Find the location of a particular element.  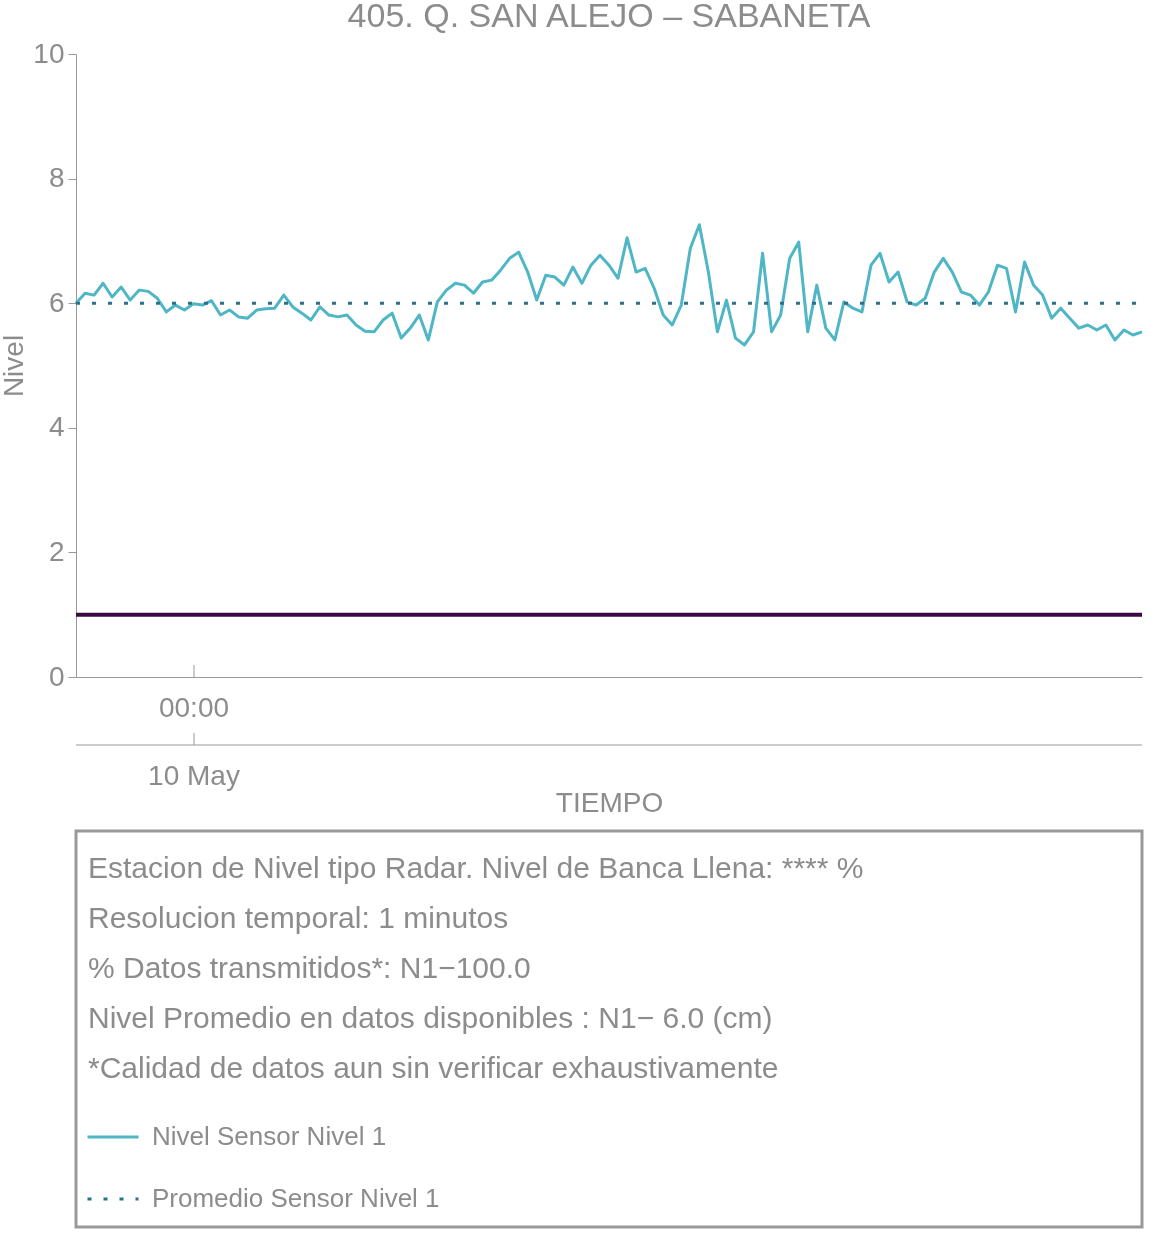

y-tick-label: 0 is located at coordinates (56, 676).